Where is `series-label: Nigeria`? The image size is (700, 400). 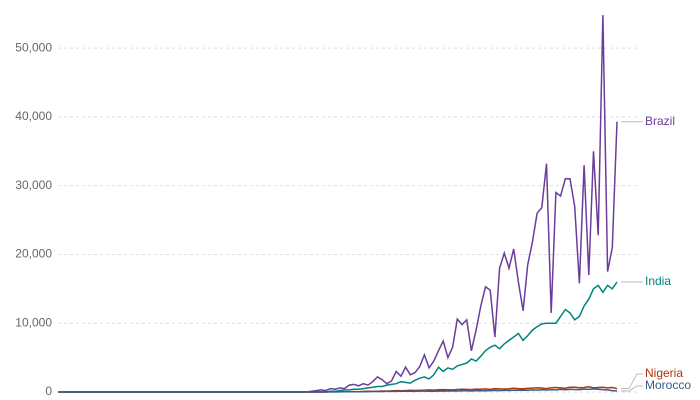
series-label: Nigeria is located at coordinates (664, 373).